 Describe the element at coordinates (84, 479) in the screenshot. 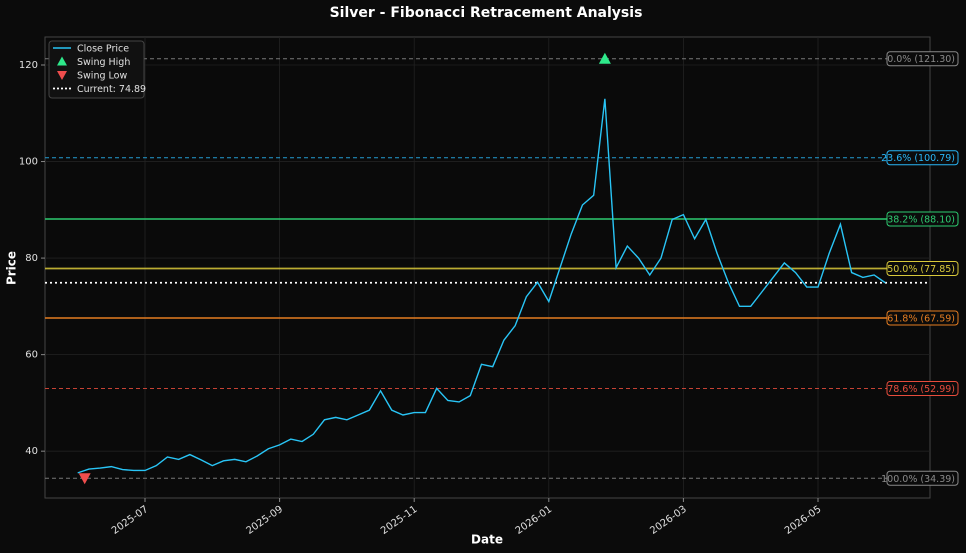

I see `swing-low-marker` at that location.